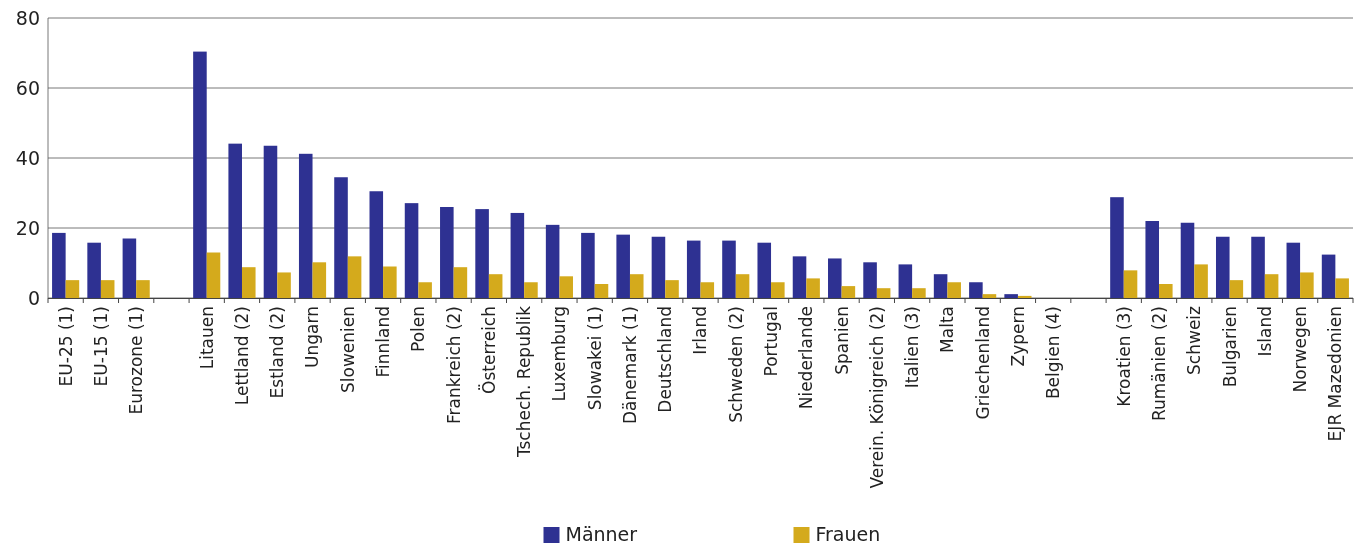  Describe the element at coordinates (841, 340) in the screenshot. I see `x-tick-label: Spanien` at that location.